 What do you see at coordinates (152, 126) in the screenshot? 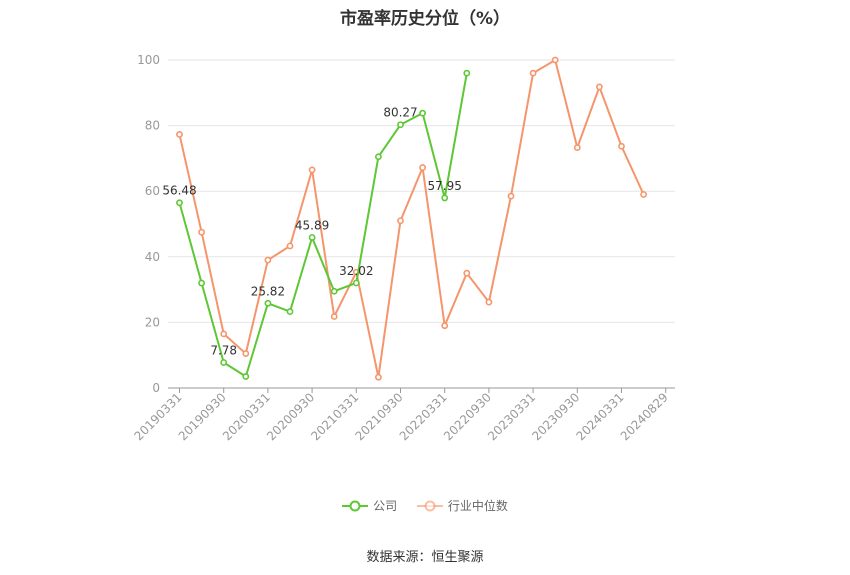
I see `y-tick-label: 80` at bounding box center [152, 126].